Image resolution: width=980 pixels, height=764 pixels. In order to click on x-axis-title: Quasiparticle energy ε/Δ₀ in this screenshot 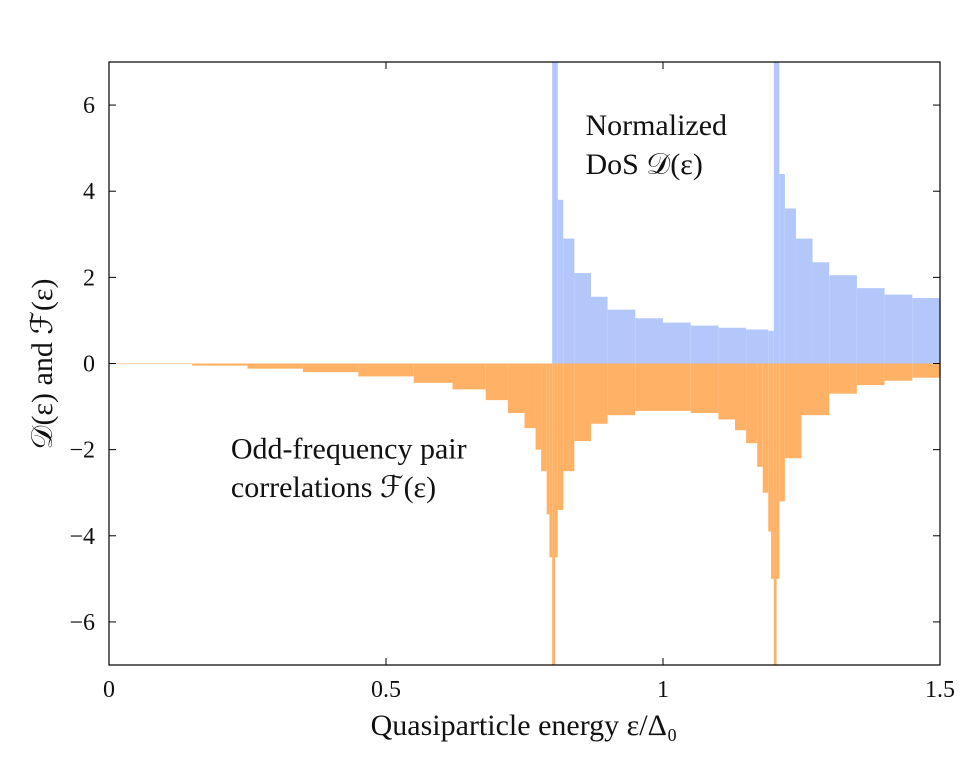, I will do `click(524, 725)`.